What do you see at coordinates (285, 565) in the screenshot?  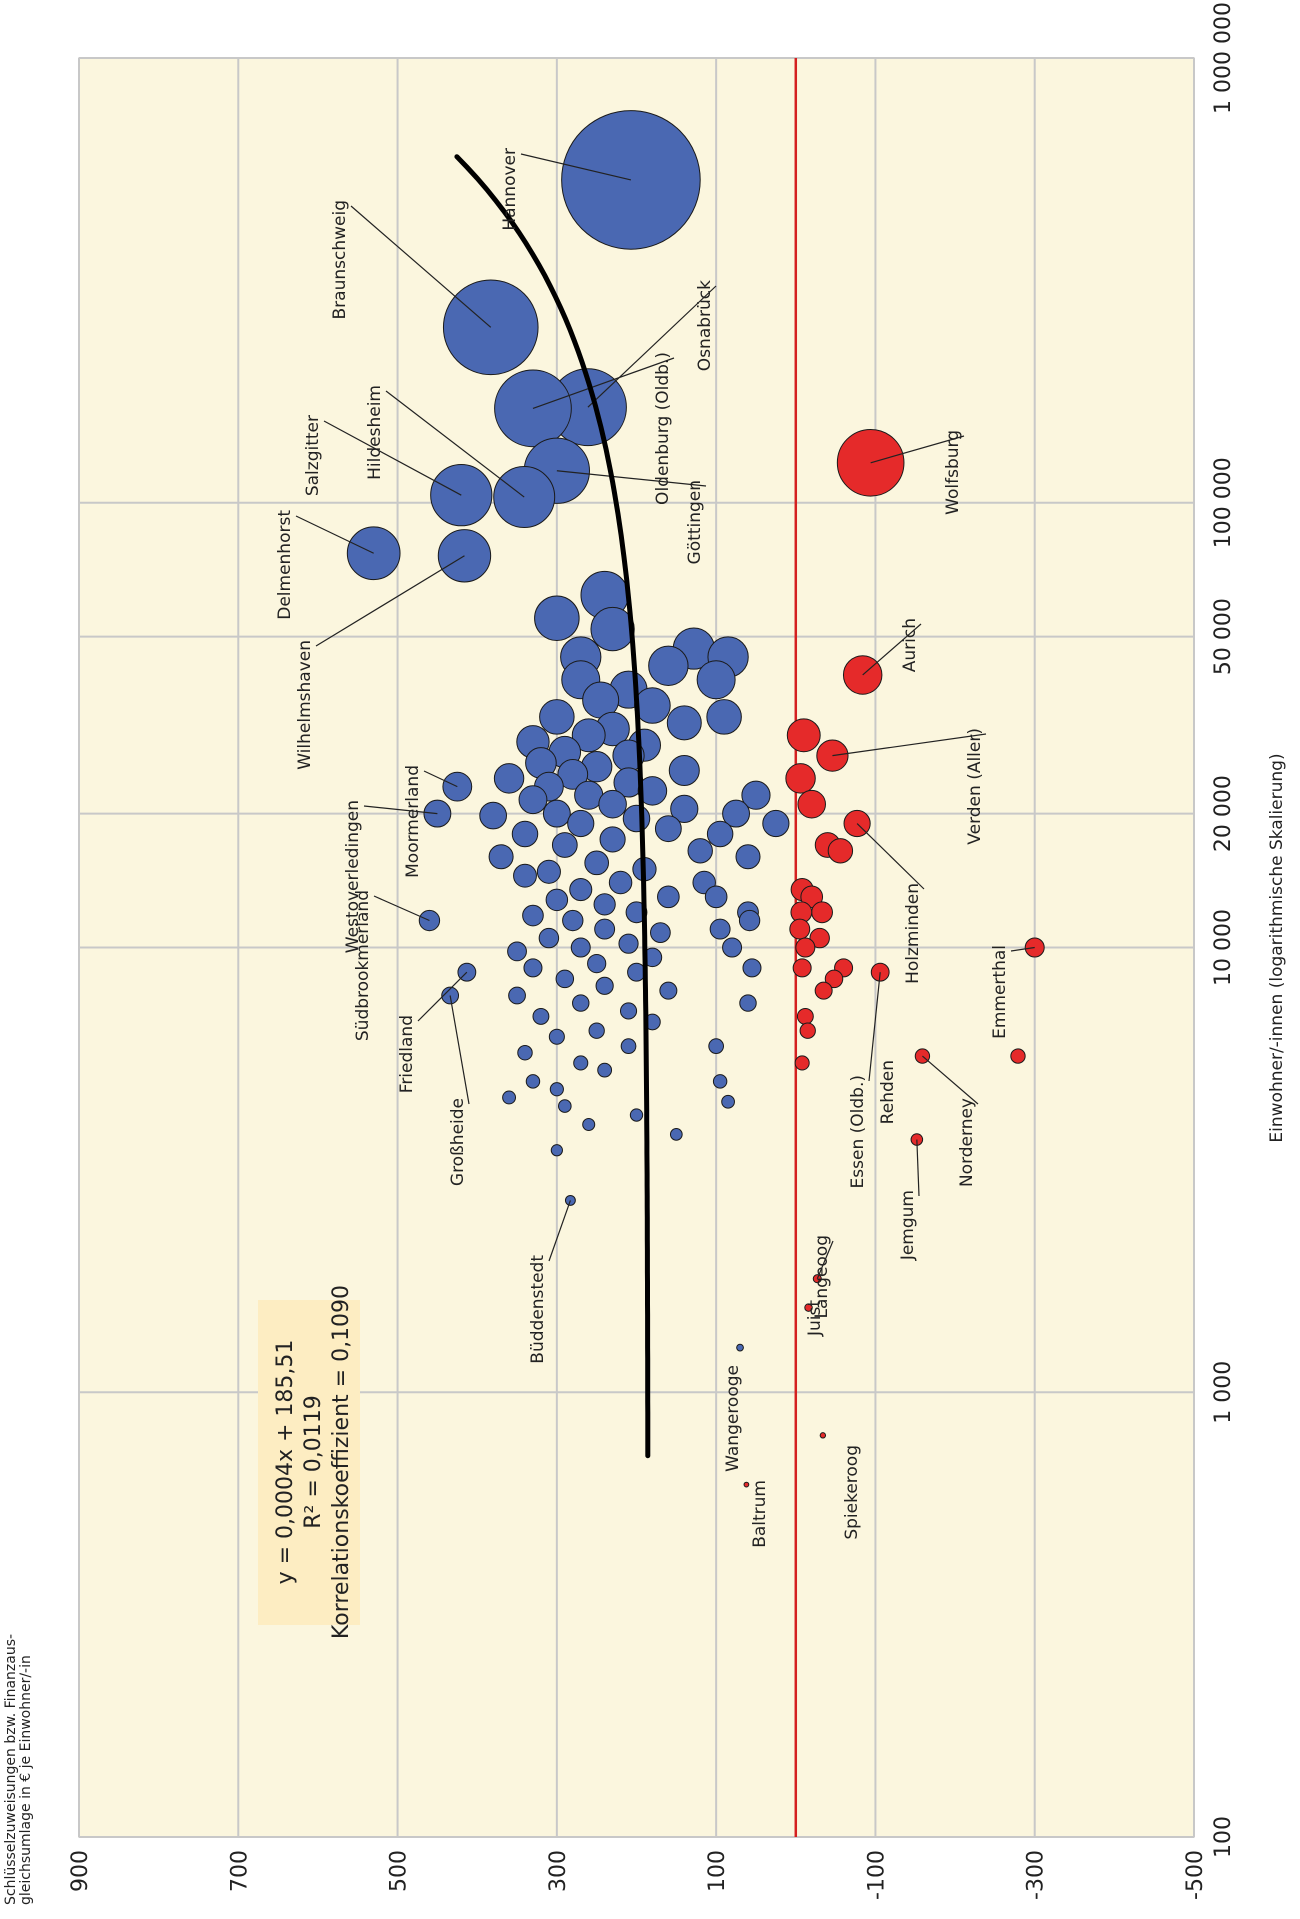 I see `label-delmenhorst: Delmenhorst` at bounding box center [285, 565].